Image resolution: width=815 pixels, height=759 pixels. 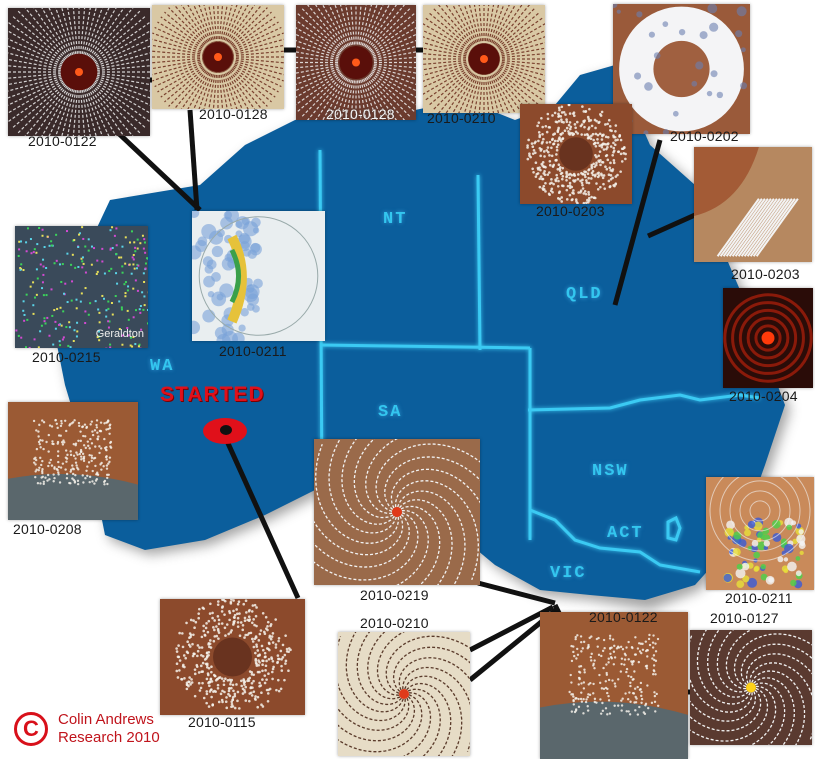 I want to click on photo-date-label: 2010-0219, so click(x=394, y=595).